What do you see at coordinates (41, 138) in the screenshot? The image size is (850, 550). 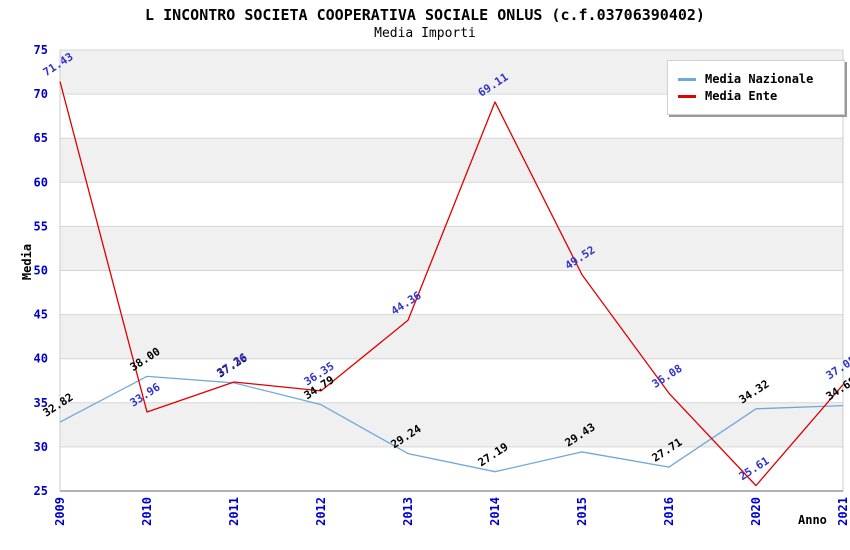 I see `y-tick-label: 65` at bounding box center [41, 138].